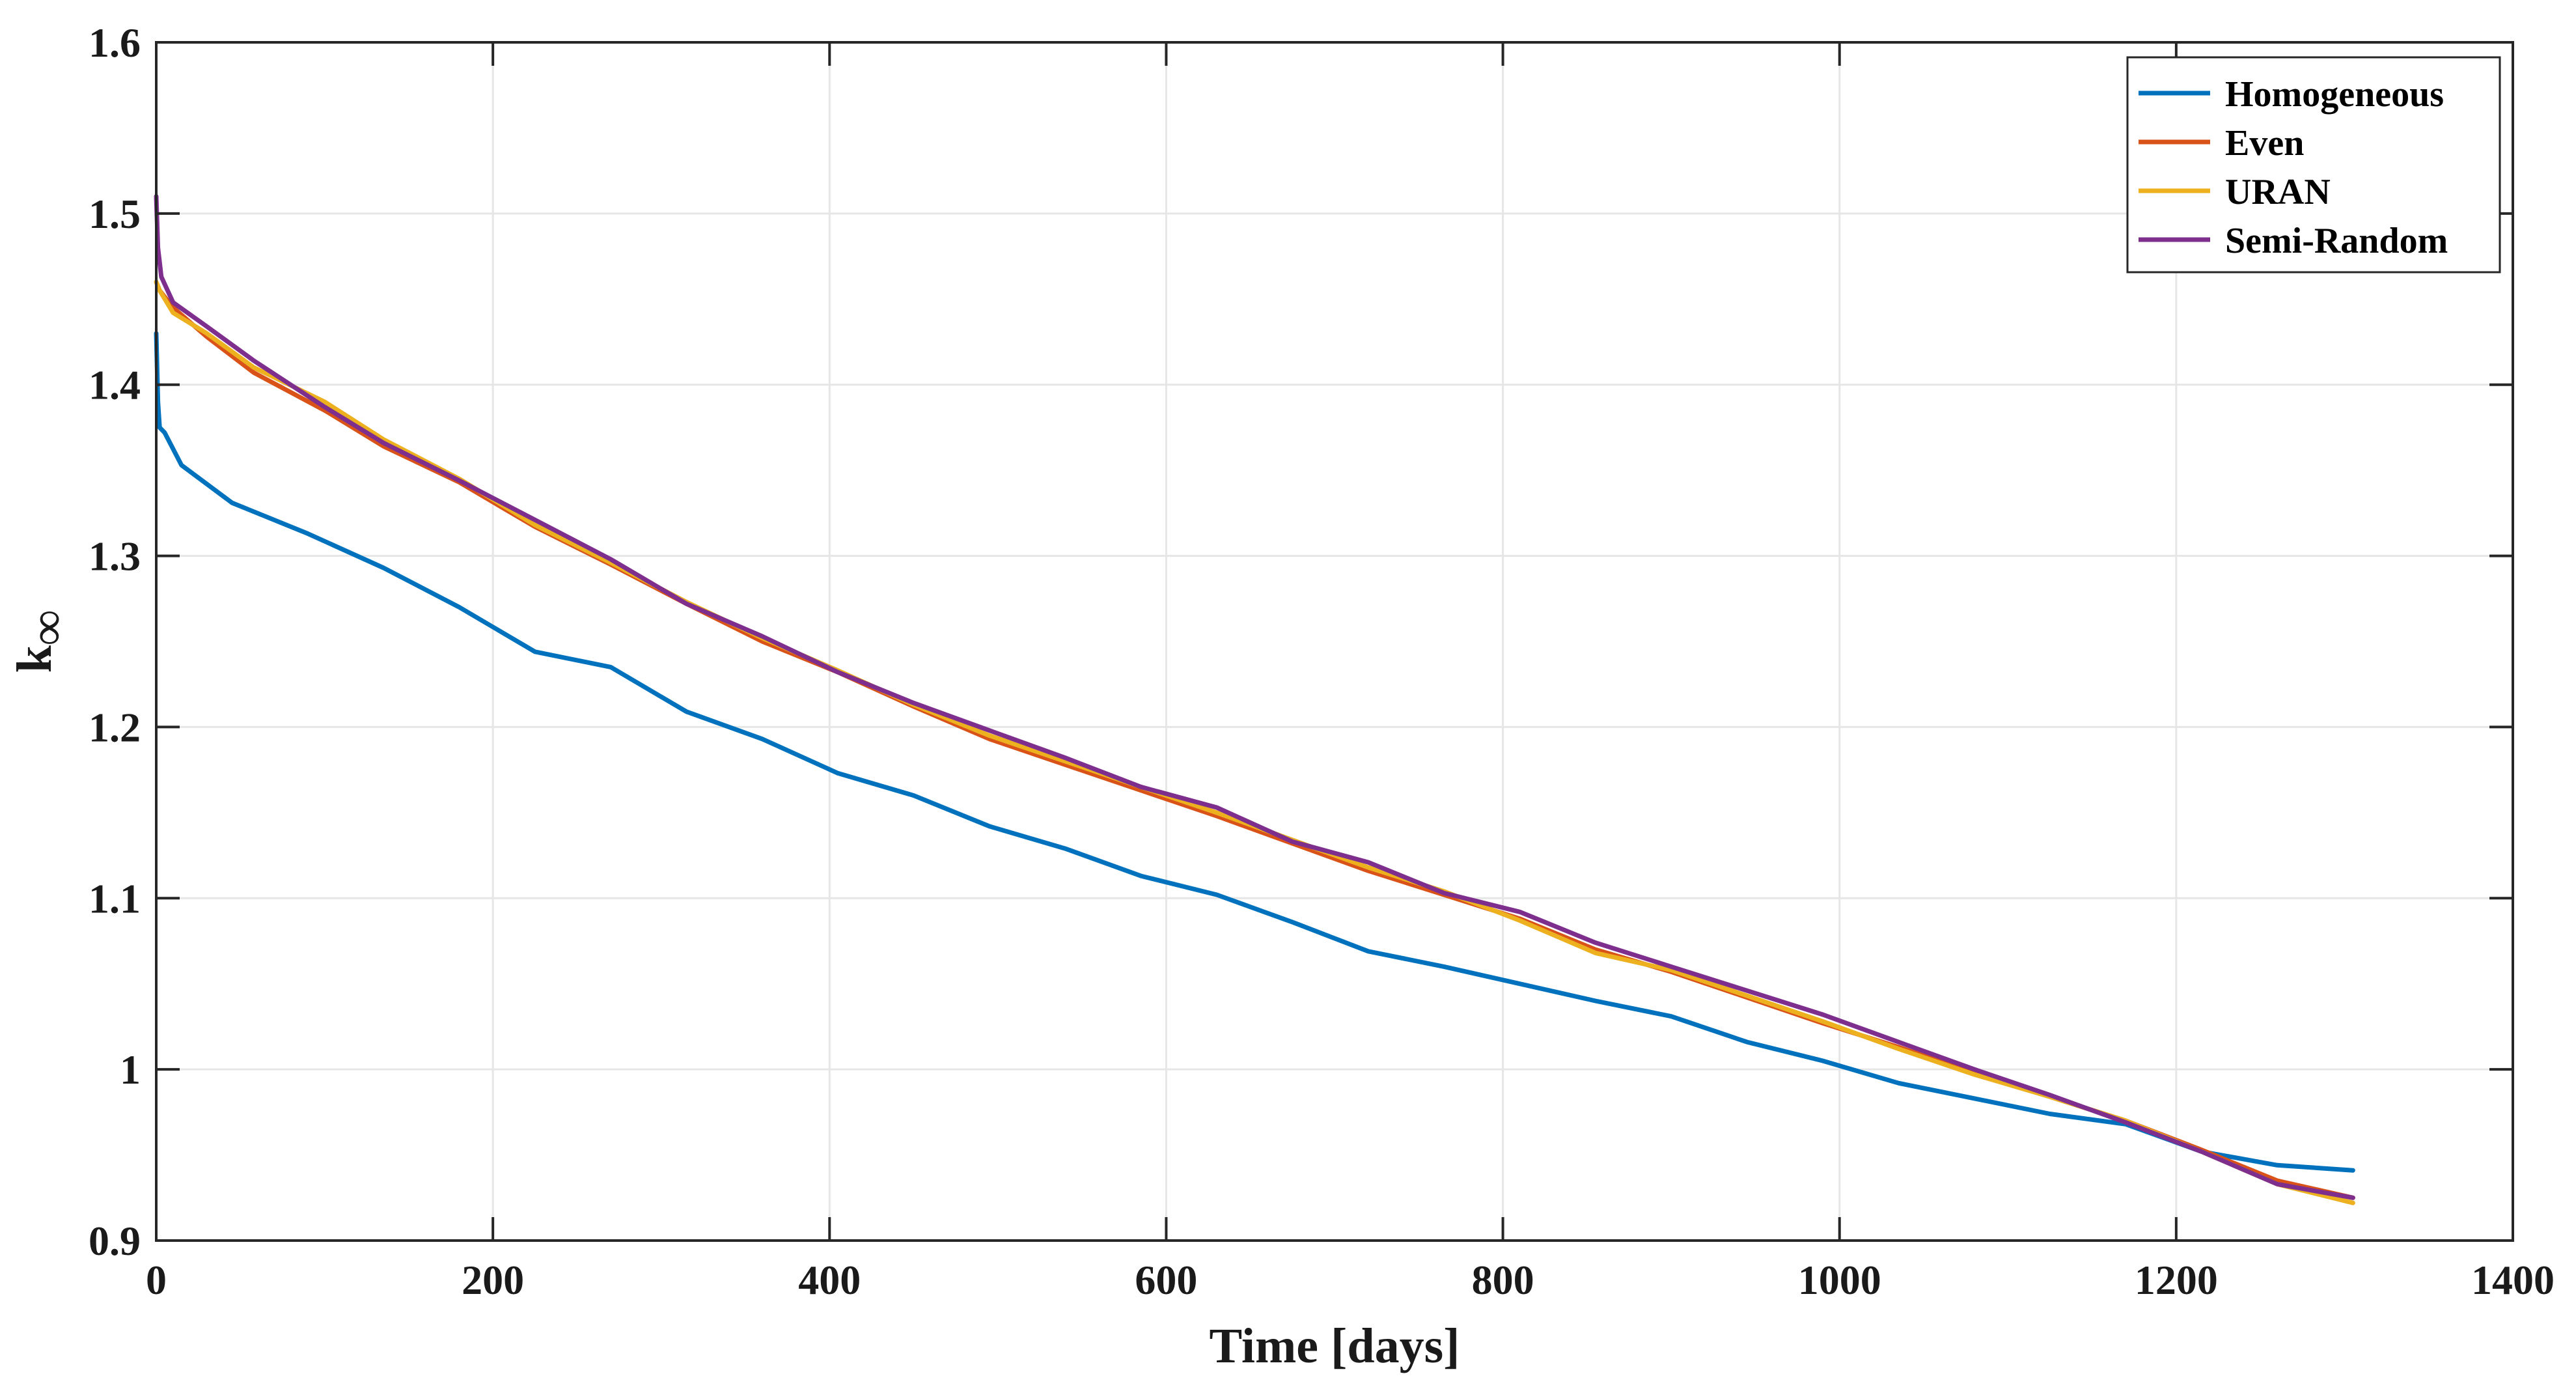 This screenshot has width=2576, height=1376. I want to click on y-axis-title-main: k, so click(34, 659).